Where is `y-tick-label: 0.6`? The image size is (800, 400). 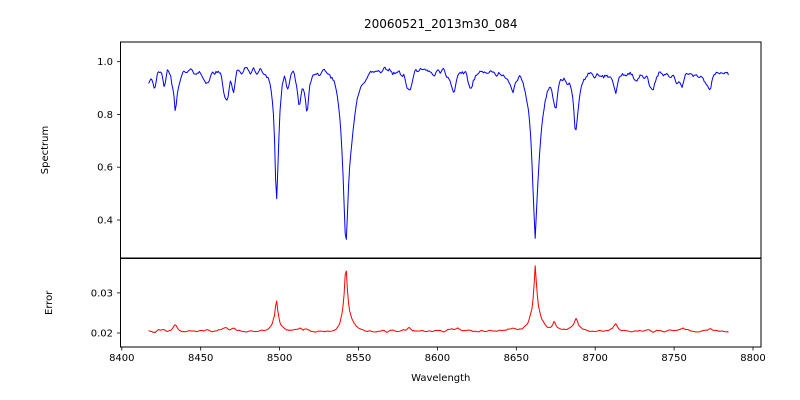 y-tick-label: 0.6 is located at coordinates (105, 168).